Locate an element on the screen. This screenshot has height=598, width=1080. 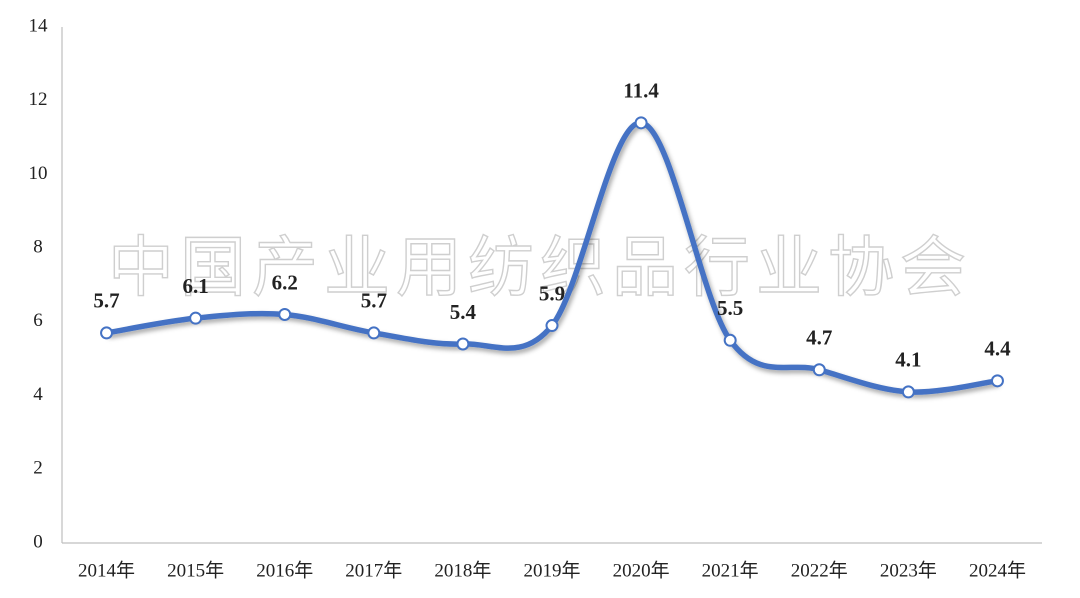
y-tick-label: 12 is located at coordinates (38, 99).